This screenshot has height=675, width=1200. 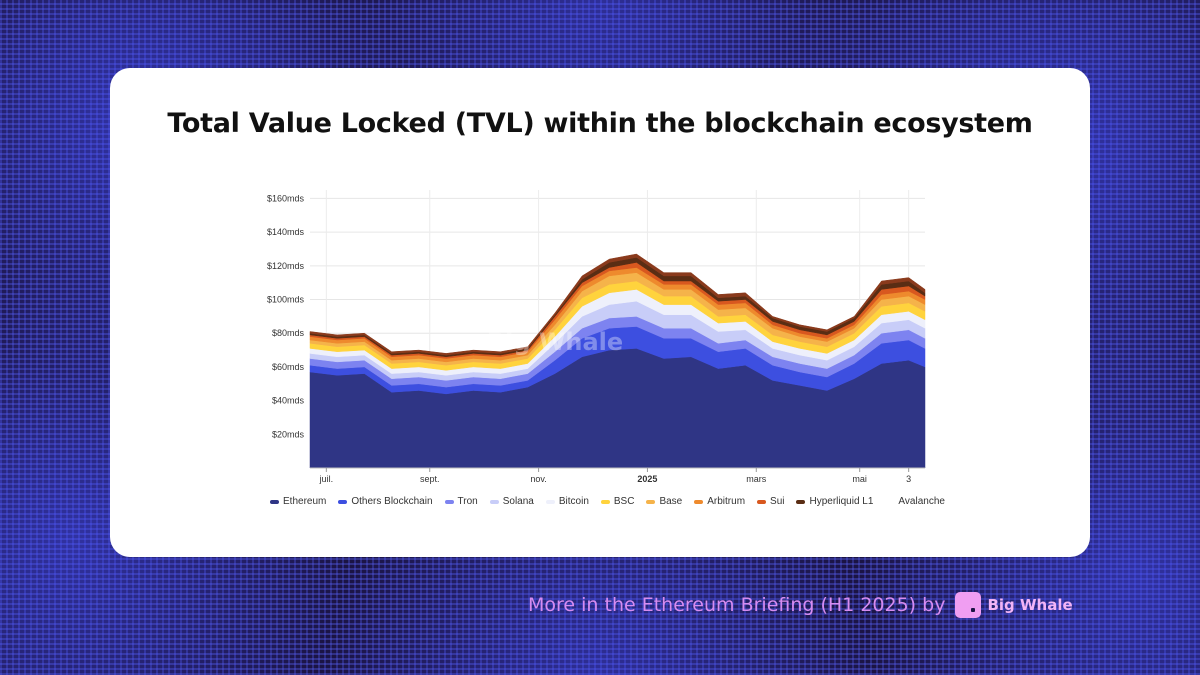 I want to click on legend-item: Sui, so click(x=770, y=501).